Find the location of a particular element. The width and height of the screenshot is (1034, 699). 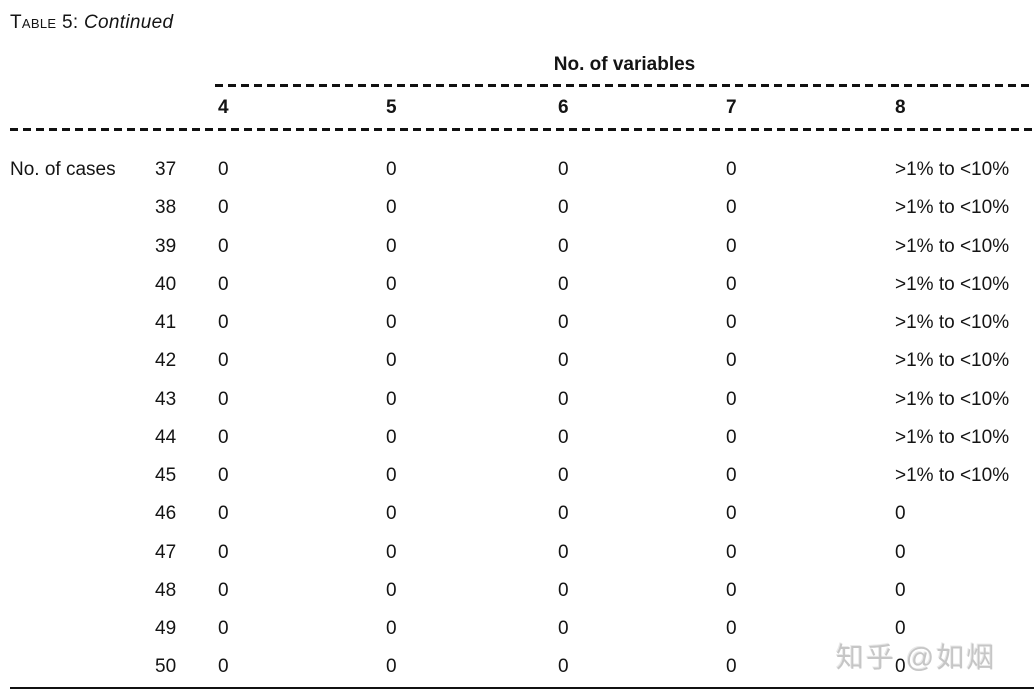

header-dashed-rule is located at coordinates (522, 129).